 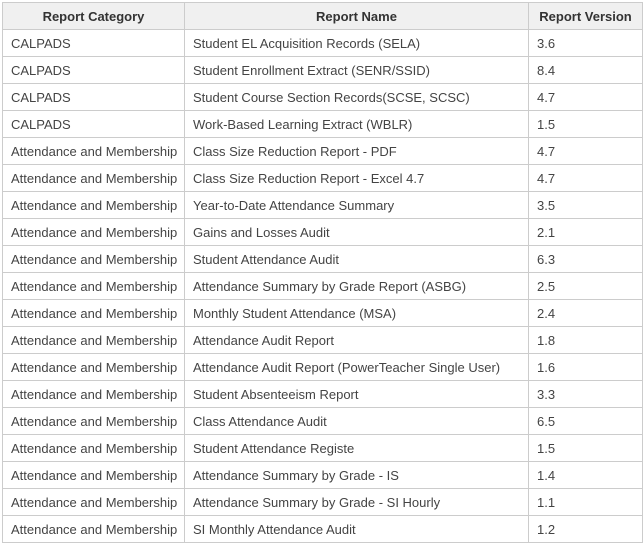 I want to click on cell-name: Student Absenteeism Report, so click(x=356, y=394).